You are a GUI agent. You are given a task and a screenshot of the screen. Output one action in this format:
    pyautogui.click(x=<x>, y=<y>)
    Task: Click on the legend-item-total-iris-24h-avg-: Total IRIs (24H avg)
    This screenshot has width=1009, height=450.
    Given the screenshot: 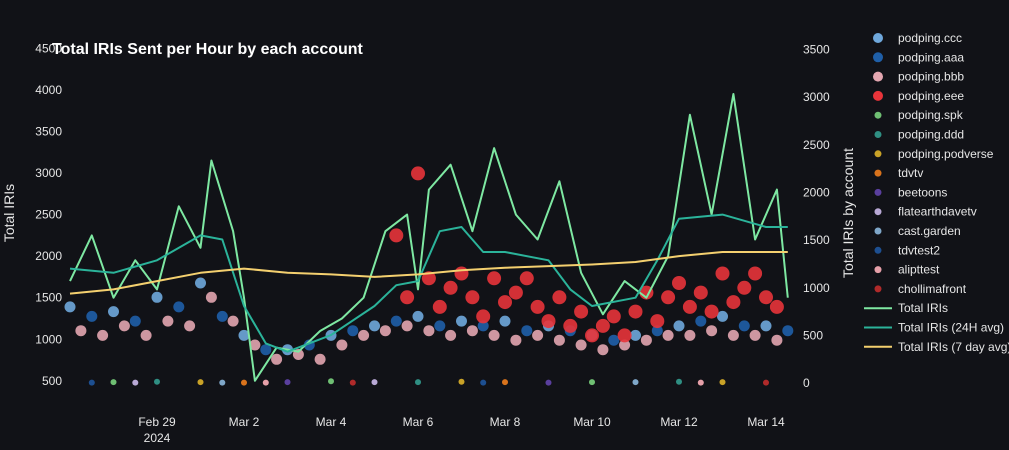 What is the action you would take?
    pyautogui.click(x=934, y=328)
    